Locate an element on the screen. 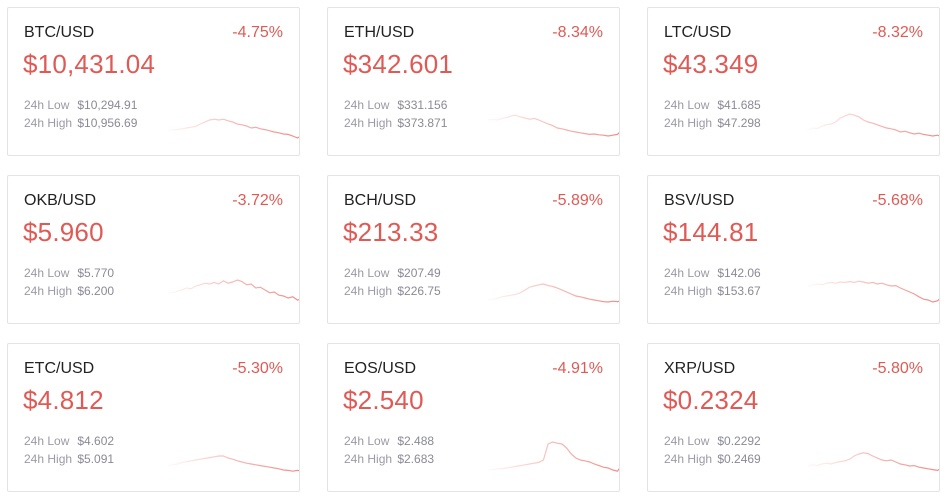  low-row: 24h Low $5.770 is located at coordinates (69, 273).